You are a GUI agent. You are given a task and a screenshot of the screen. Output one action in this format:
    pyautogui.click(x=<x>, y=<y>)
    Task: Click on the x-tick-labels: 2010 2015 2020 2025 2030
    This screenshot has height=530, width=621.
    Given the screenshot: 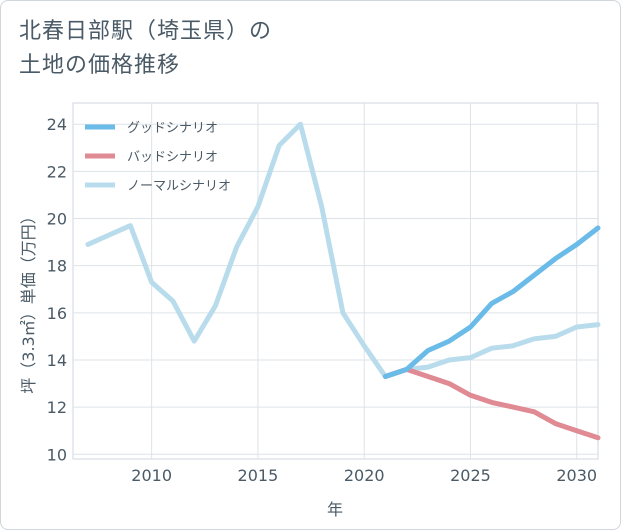 What is the action you would take?
    pyautogui.click(x=364, y=475)
    